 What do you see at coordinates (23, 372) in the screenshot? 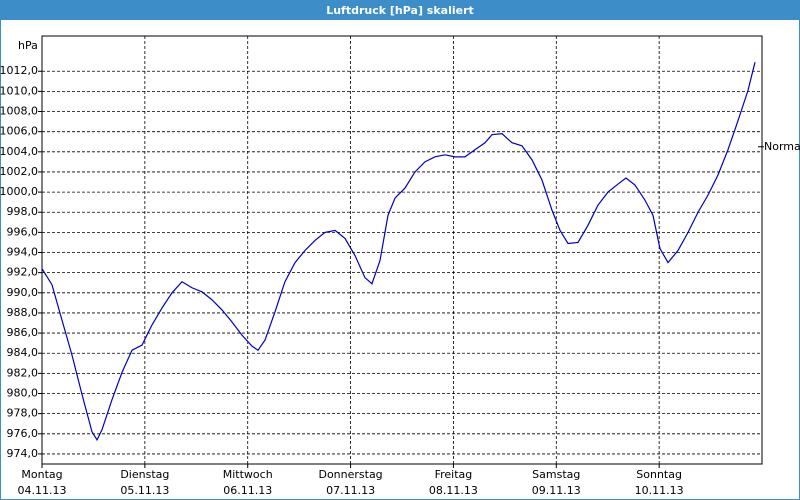
I see `y-tick-label: 982,0` at bounding box center [23, 372].